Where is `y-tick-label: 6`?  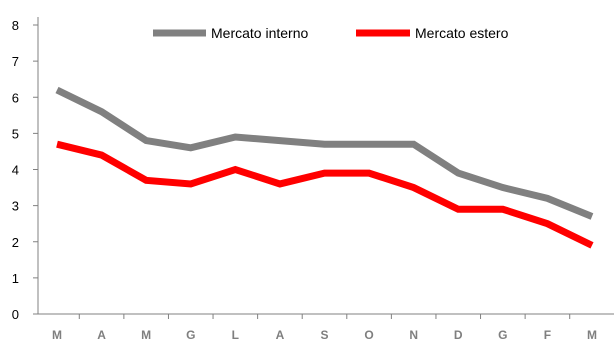 y-tick-label: 6 is located at coordinates (15, 97).